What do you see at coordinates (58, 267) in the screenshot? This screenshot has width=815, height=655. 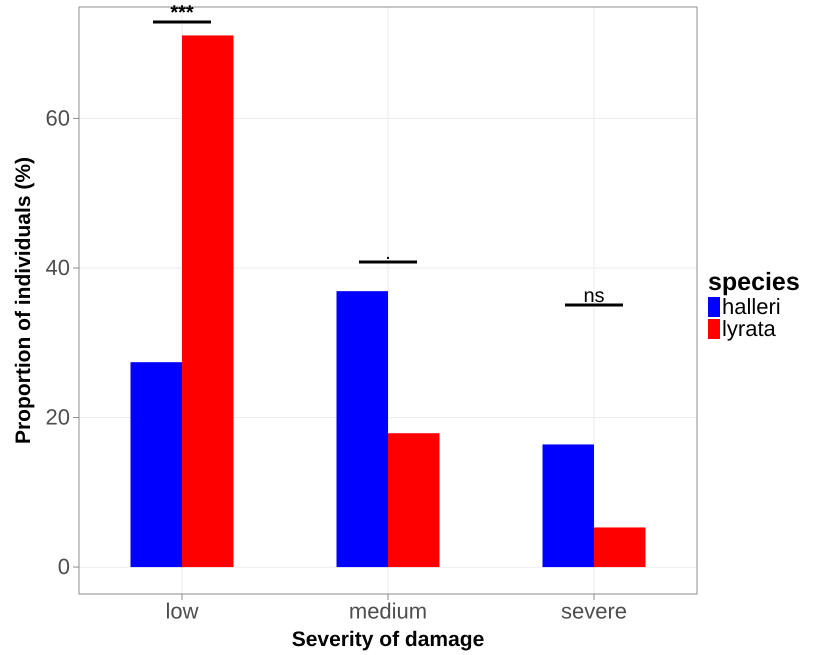 I see `y-tick-label: 40` at bounding box center [58, 267].